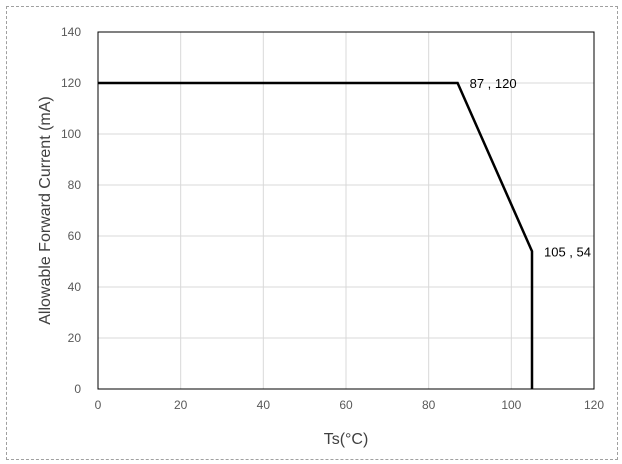 The width and height of the screenshot is (622, 464). What do you see at coordinates (71, 134) in the screenshot?
I see `y-tick-label: 100` at bounding box center [71, 134].